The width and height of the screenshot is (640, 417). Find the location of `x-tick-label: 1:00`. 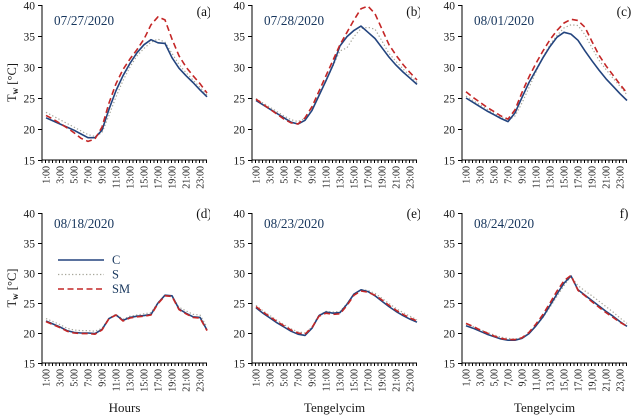

x-tick-label: 1:00 is located at coordinates (47, 175).